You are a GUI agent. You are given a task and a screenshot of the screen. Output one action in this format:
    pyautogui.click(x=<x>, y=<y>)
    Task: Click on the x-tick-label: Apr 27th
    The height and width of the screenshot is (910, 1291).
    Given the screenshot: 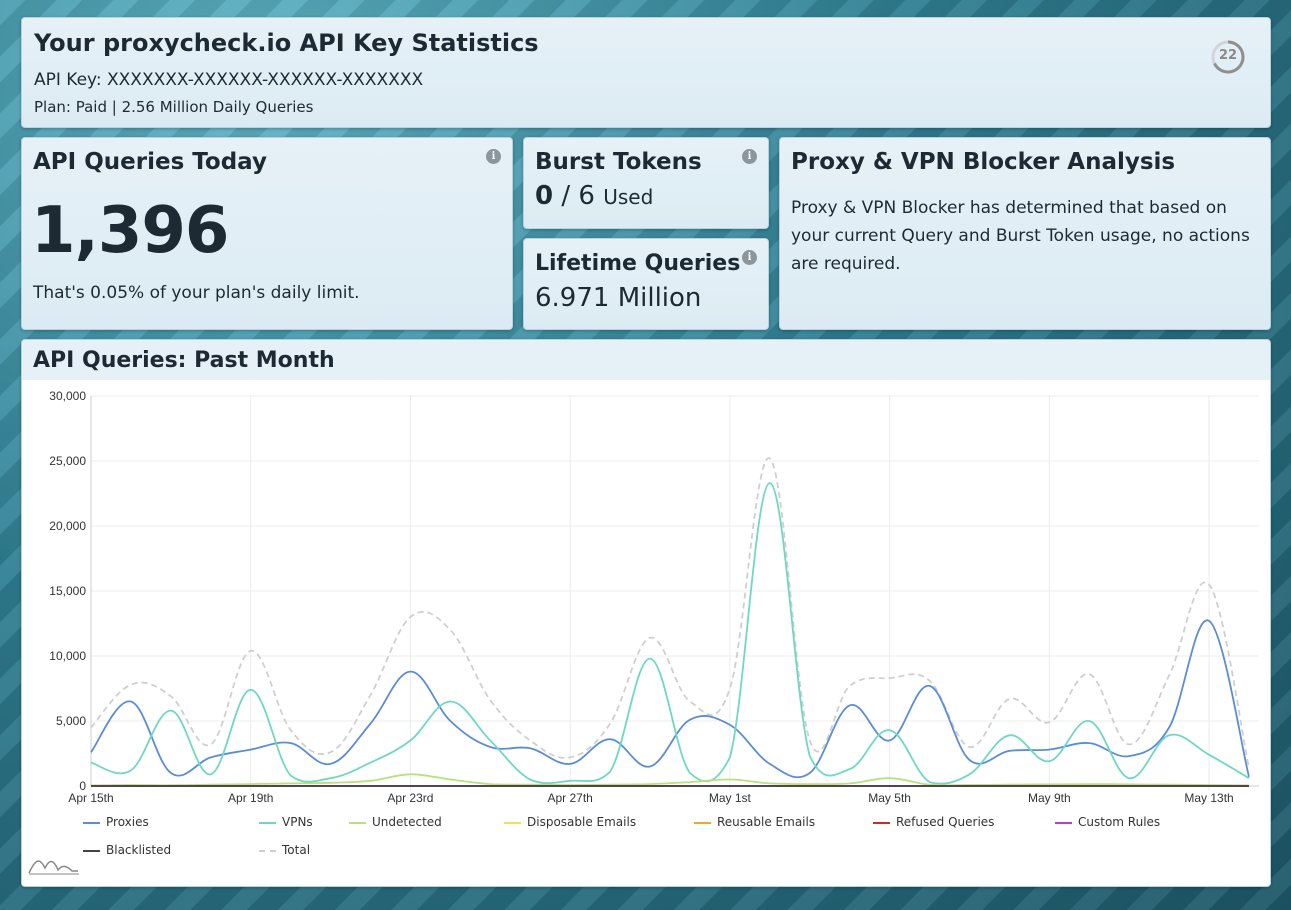 What is the action you would take?
    pyautogui.click(x=569, y=798)
    